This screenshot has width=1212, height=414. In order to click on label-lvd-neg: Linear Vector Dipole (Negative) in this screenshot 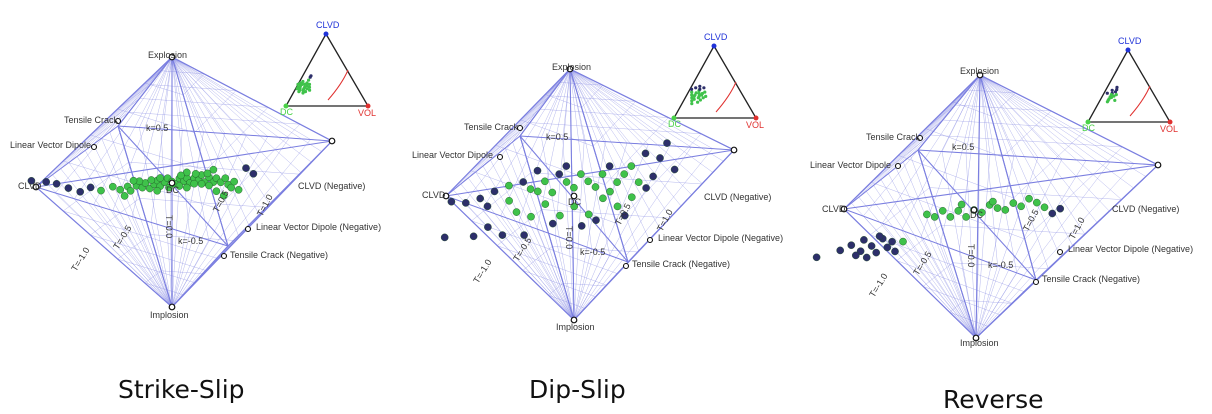, I will do `click(1130, 249)`.